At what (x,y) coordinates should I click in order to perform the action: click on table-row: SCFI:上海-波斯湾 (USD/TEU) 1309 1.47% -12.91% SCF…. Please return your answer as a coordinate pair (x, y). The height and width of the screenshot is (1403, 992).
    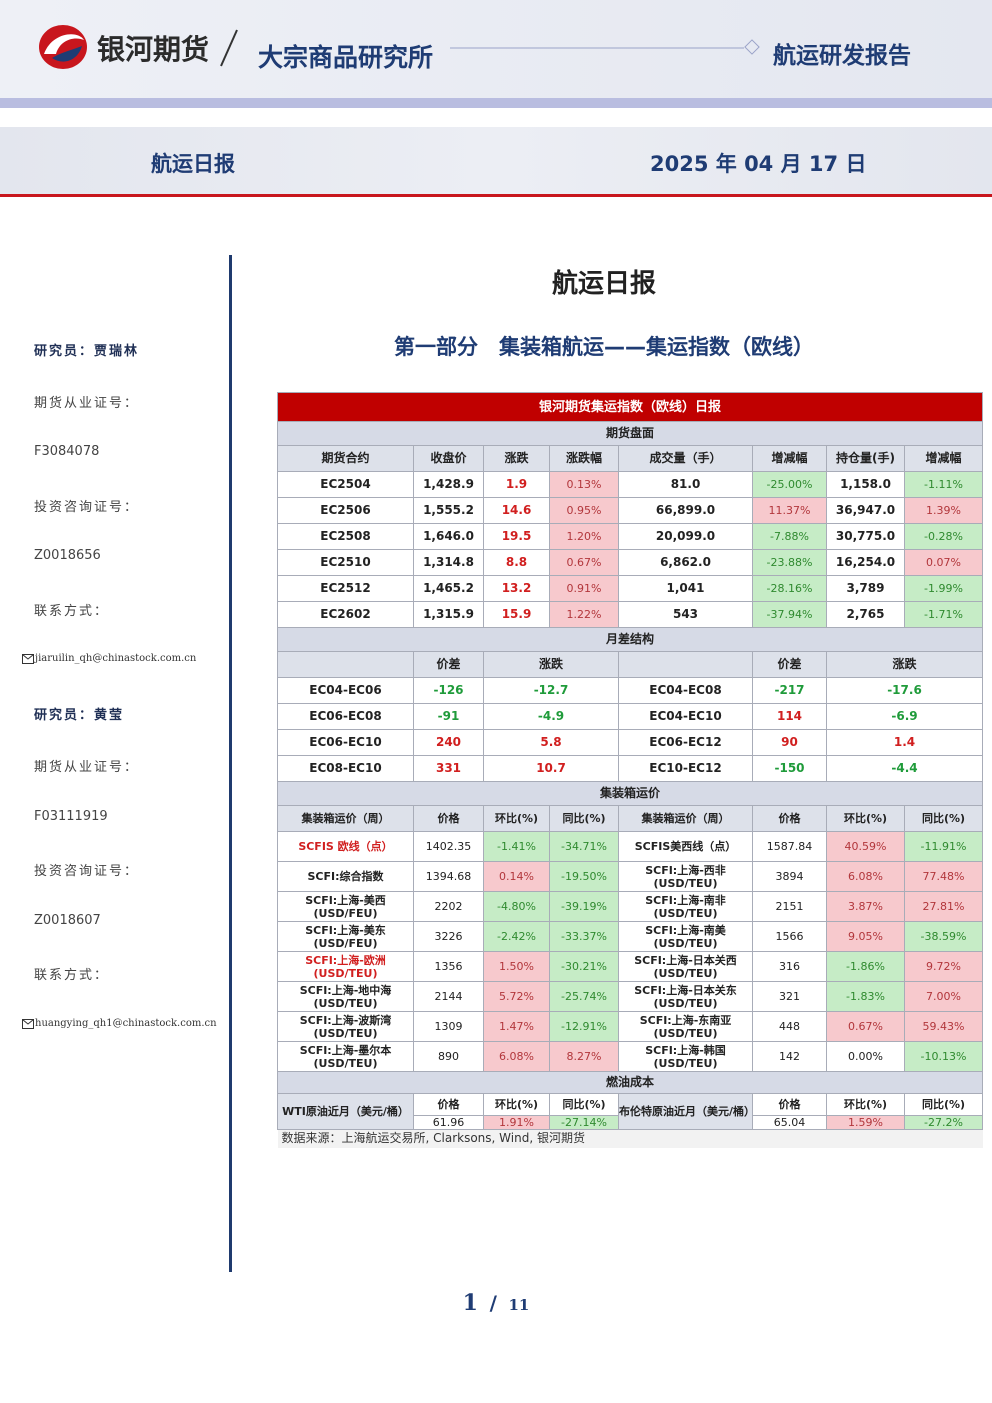
    Looking at the image, I should click on (630, 1026).